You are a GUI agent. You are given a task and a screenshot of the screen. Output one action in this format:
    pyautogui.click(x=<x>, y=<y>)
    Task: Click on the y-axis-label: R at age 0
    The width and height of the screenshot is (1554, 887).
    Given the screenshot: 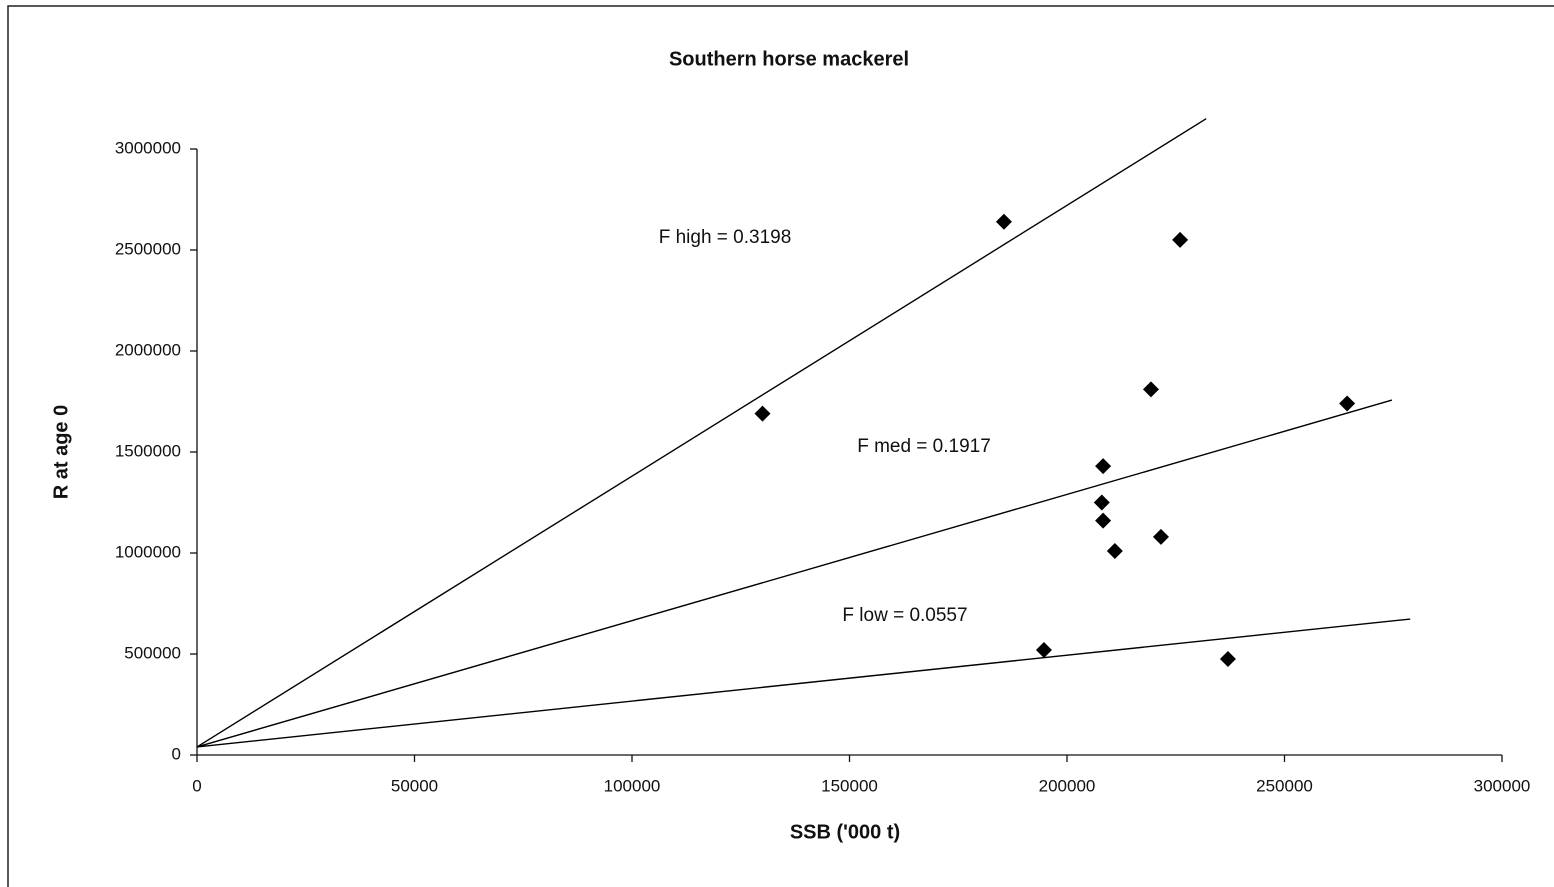 What is the action you would take?
    pyautogui.click(x=61, y=452)
    